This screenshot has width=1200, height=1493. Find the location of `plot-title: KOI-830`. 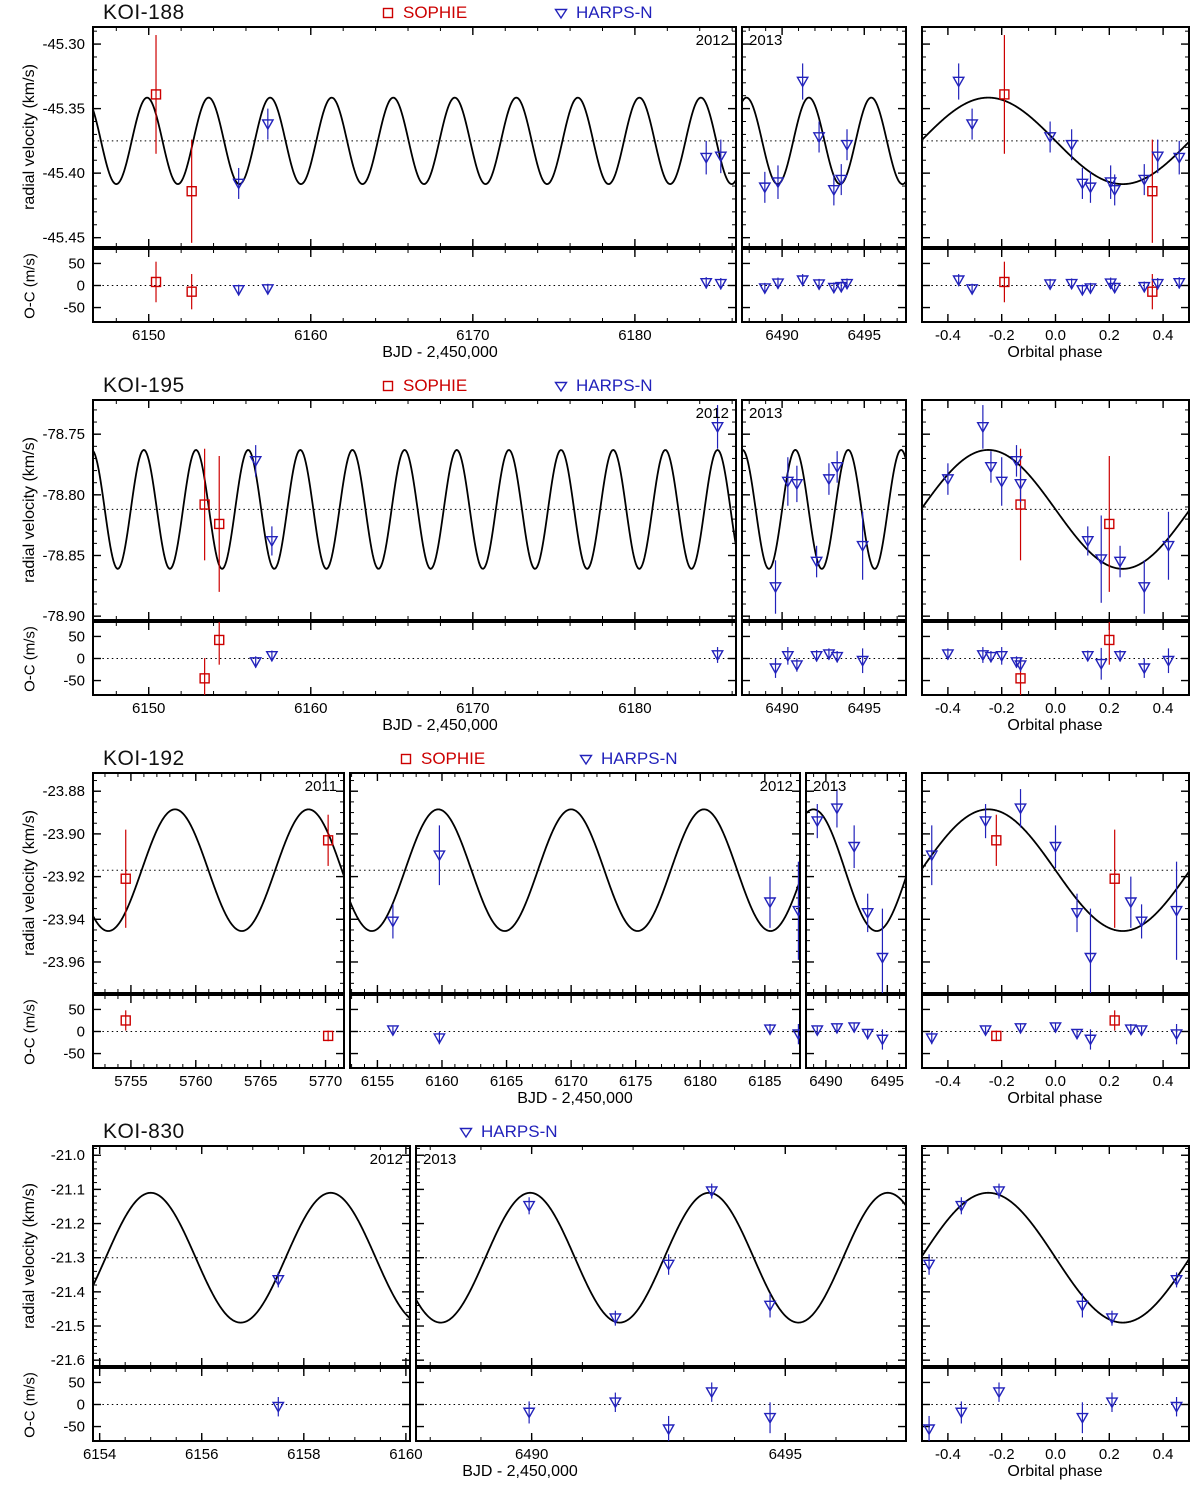

plot-title: KOI-830 is located at coordinates (144, 1131).